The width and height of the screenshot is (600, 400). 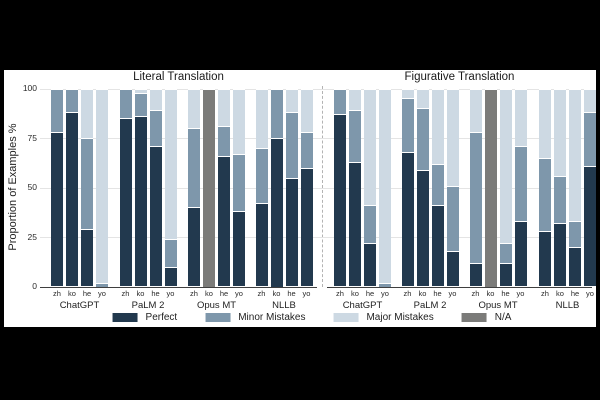 I want to click on legend-item-minor: Minor Mistakes, so click(x=255, y=317).